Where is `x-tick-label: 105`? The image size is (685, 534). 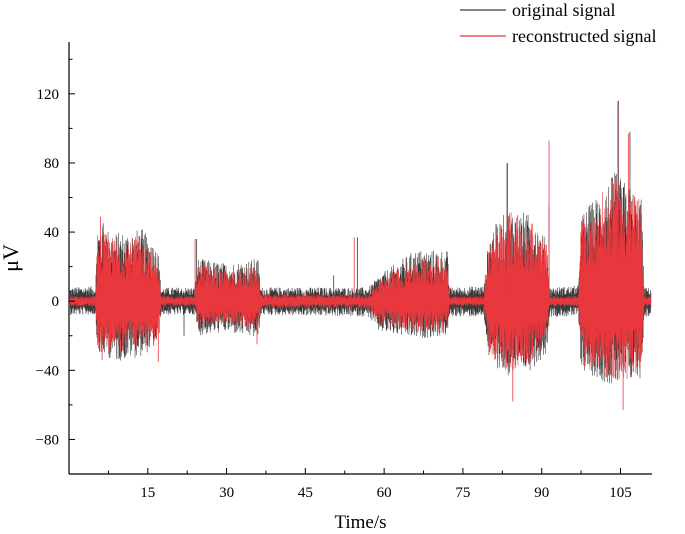 x-tick-label: 105 is located at coordinates (620, 493).